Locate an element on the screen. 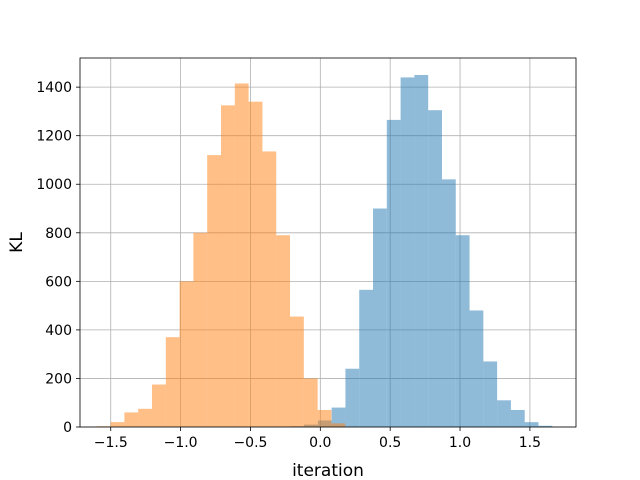 This screenshot has height=480, width=640. x-axis-label: iteration is located at coordinates (328, 470).